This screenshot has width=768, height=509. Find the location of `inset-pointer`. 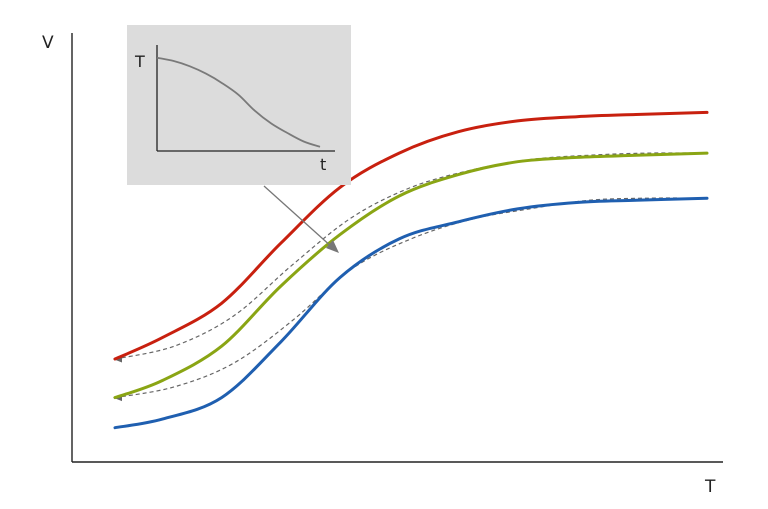

inset-pointer is located at coordinates (301, 219).